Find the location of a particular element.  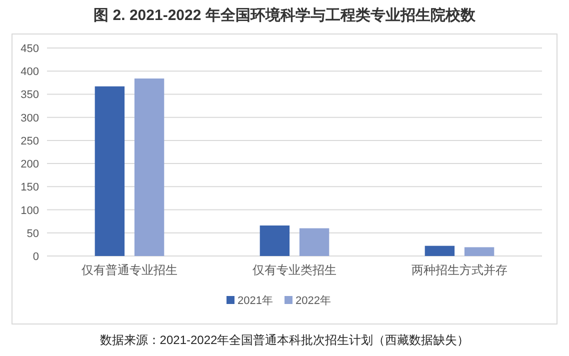

x-tick-label: 仅有普通专业招生 is located at coordinates (130, 270).